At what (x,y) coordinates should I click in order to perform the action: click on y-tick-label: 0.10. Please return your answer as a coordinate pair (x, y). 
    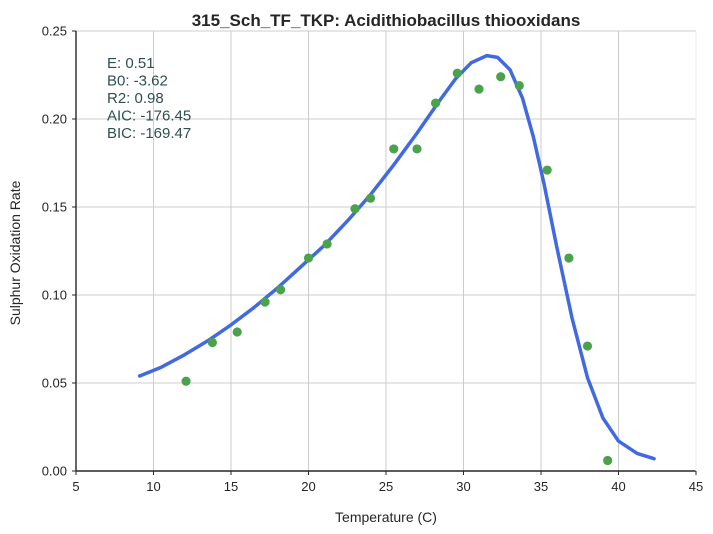
    Looking at the image, I should click on (54, 295).